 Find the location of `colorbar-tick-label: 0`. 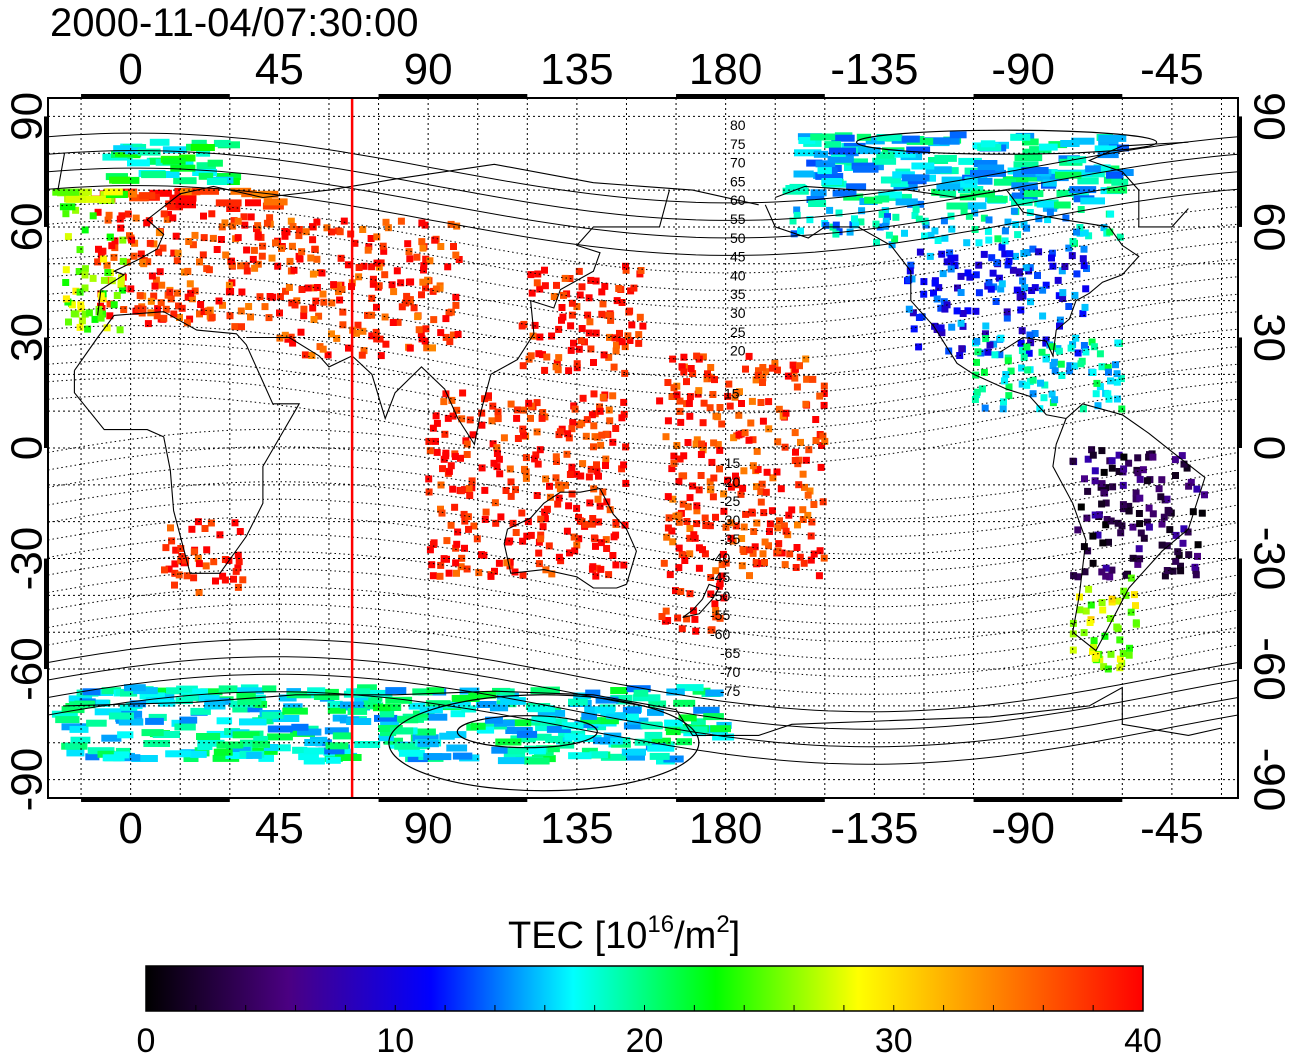

colorbar-tick-label: 0 is located at coordinates (146, 1039).